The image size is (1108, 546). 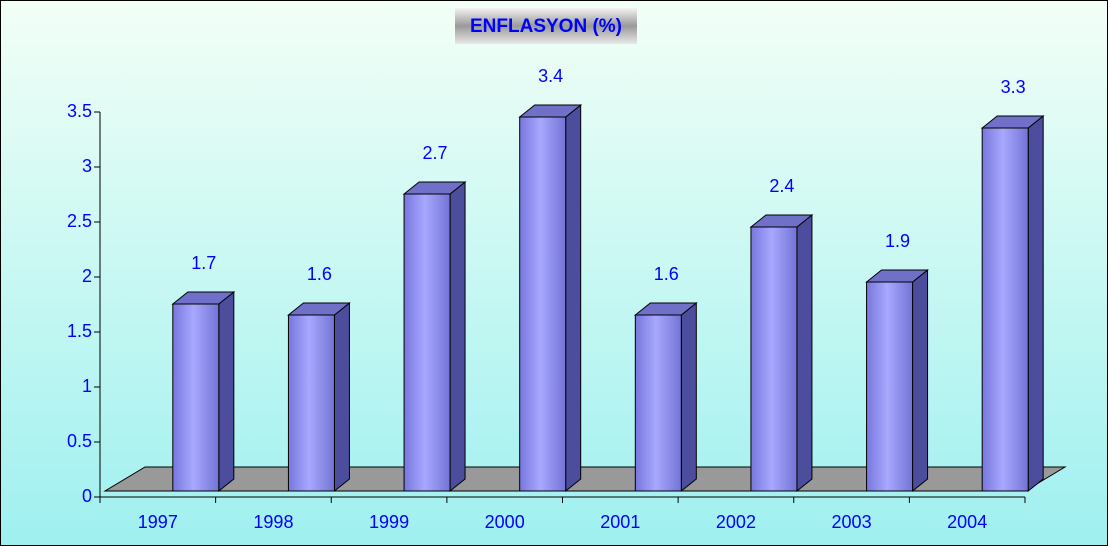 I want to click on value-label: 3.3, so click(x=1013, y=87).